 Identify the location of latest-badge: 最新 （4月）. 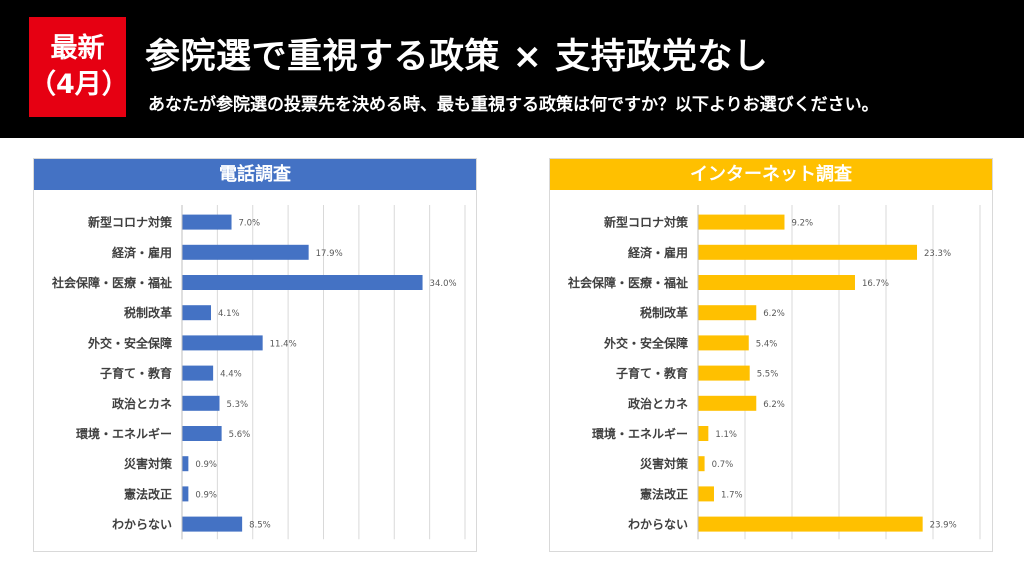
(79, 67).